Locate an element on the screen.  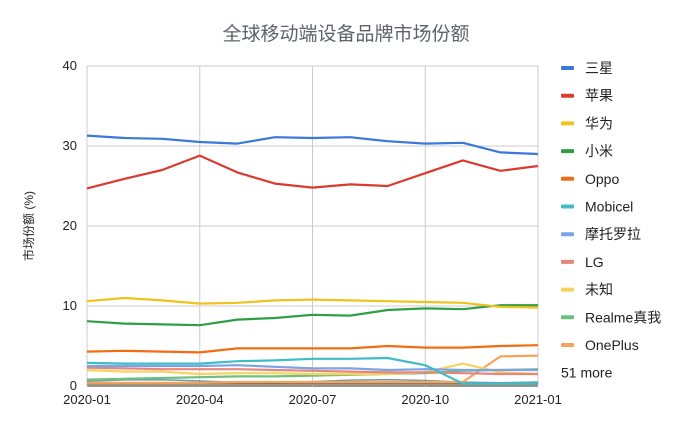
legend-label: Realme真我 is located at coordinates (623, 317).